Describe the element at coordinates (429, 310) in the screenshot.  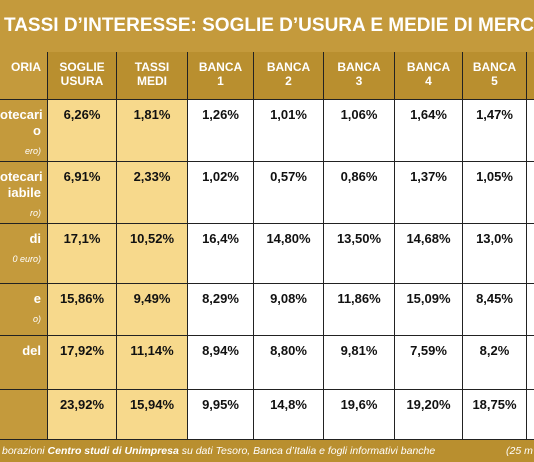
I see `value-cell: 15,09%` at that location.